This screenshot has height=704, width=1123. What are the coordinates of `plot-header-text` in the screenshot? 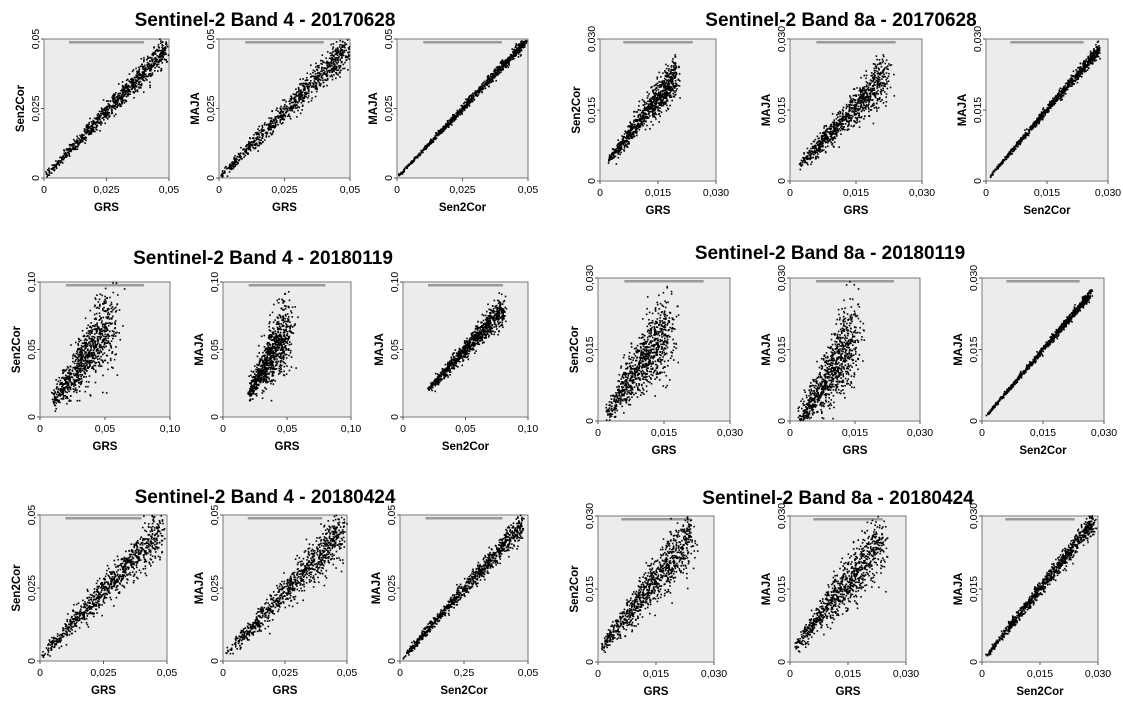 It's located at (106, 42).